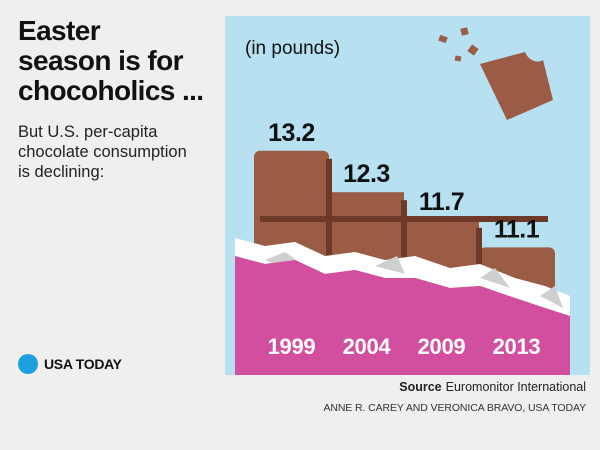 The width and height of the screenshot is (600, 450). I want to click on brand-name: USA TODAY, so click(83, 364).